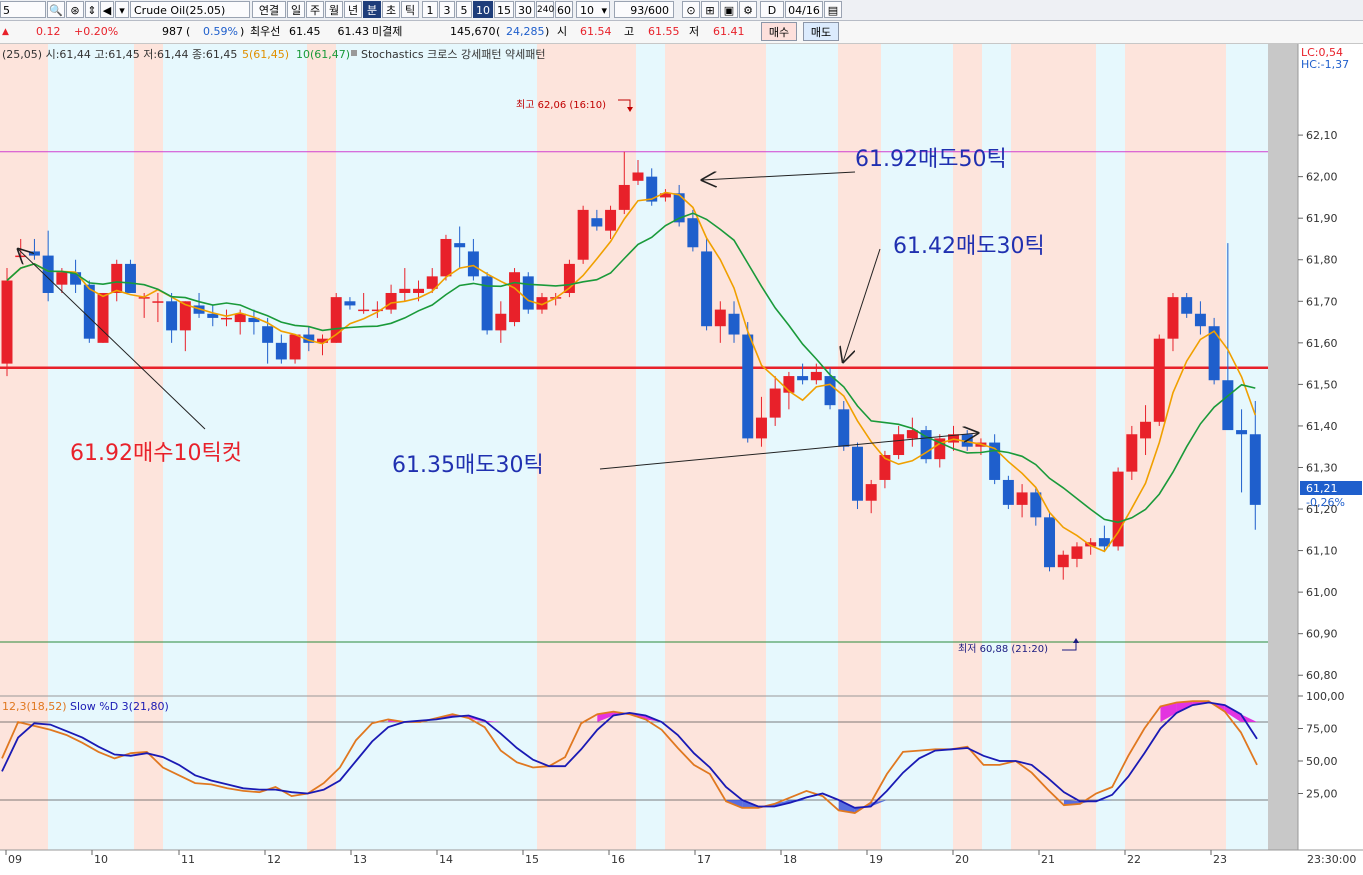 This screenshot has width=1363, height=875. I want to click on date-tick-label: 16, so click(618, 859).